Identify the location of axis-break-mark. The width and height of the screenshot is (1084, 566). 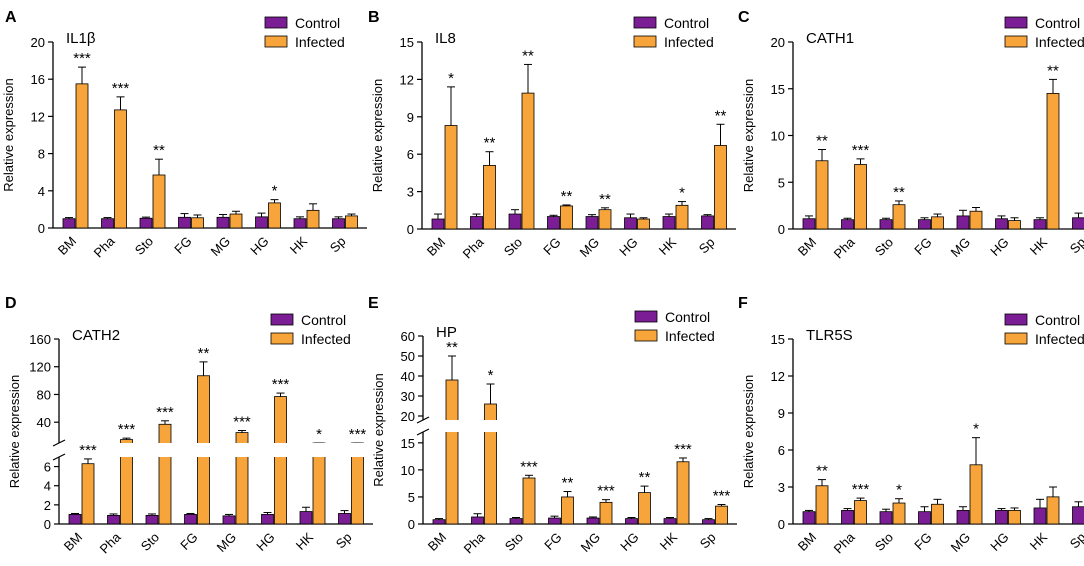
(423, 420).